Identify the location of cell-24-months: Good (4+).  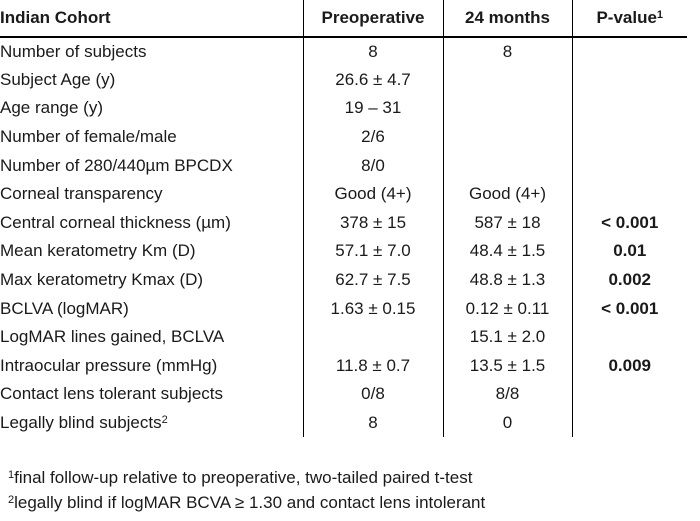
(508, 194).